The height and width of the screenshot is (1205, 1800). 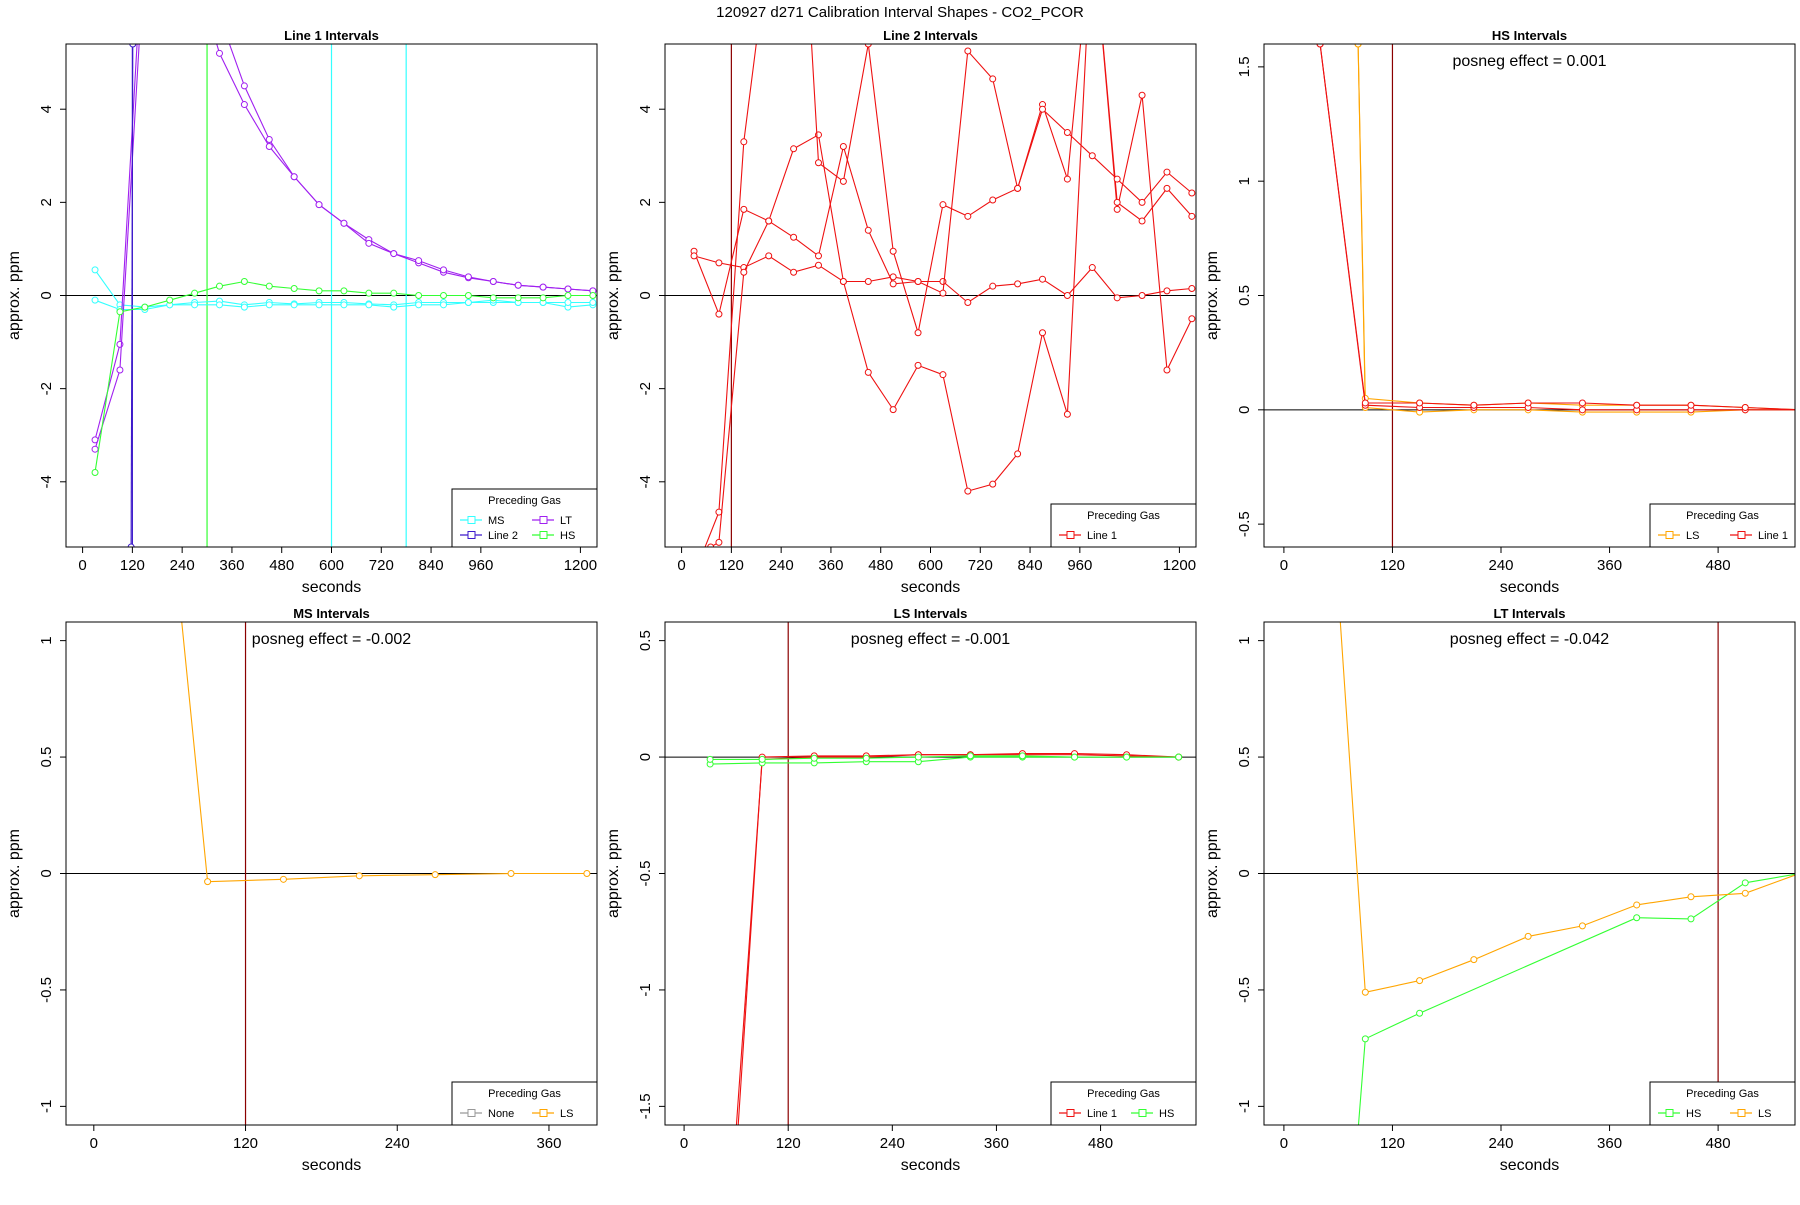 What do you see at coordinates (1079, 565) in the screenshot?
I see `x-tick-label: 960` at bounding box center [1079, 565].